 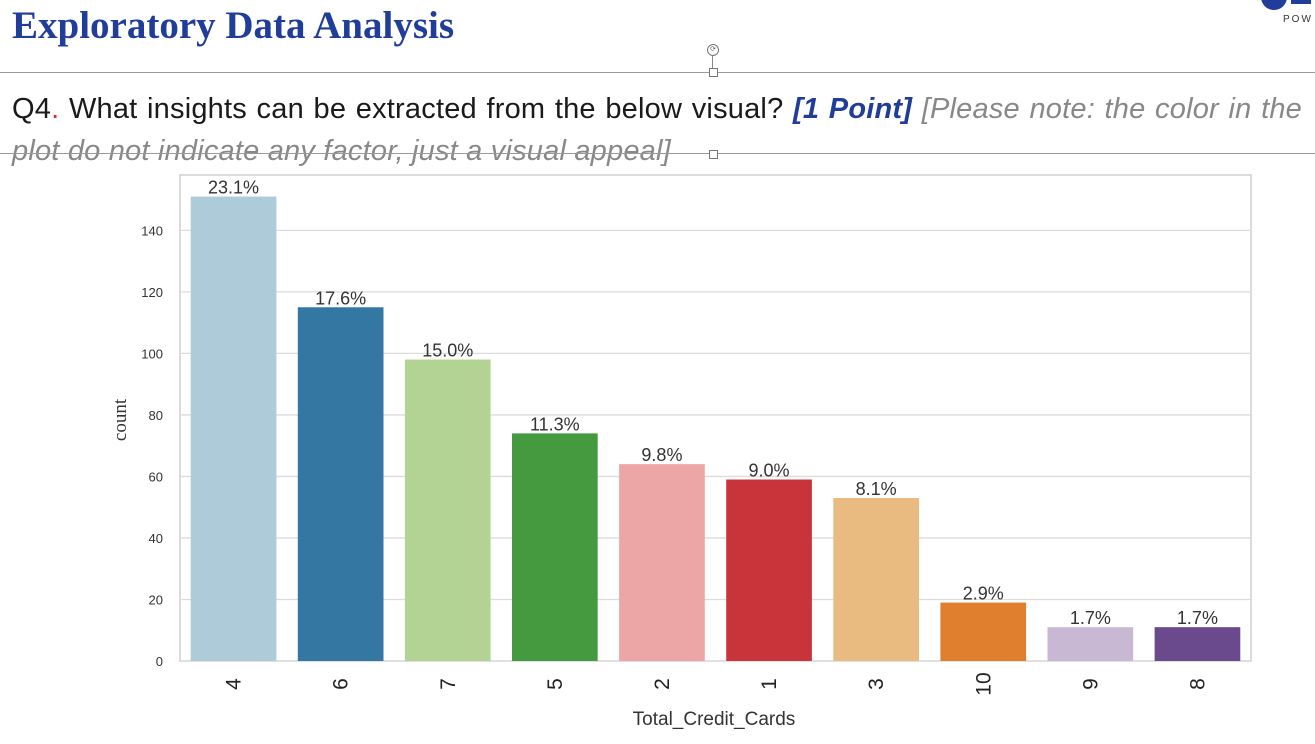 I want to click on rotate-handle-icon: ⟳, so click(x=713, y=50).